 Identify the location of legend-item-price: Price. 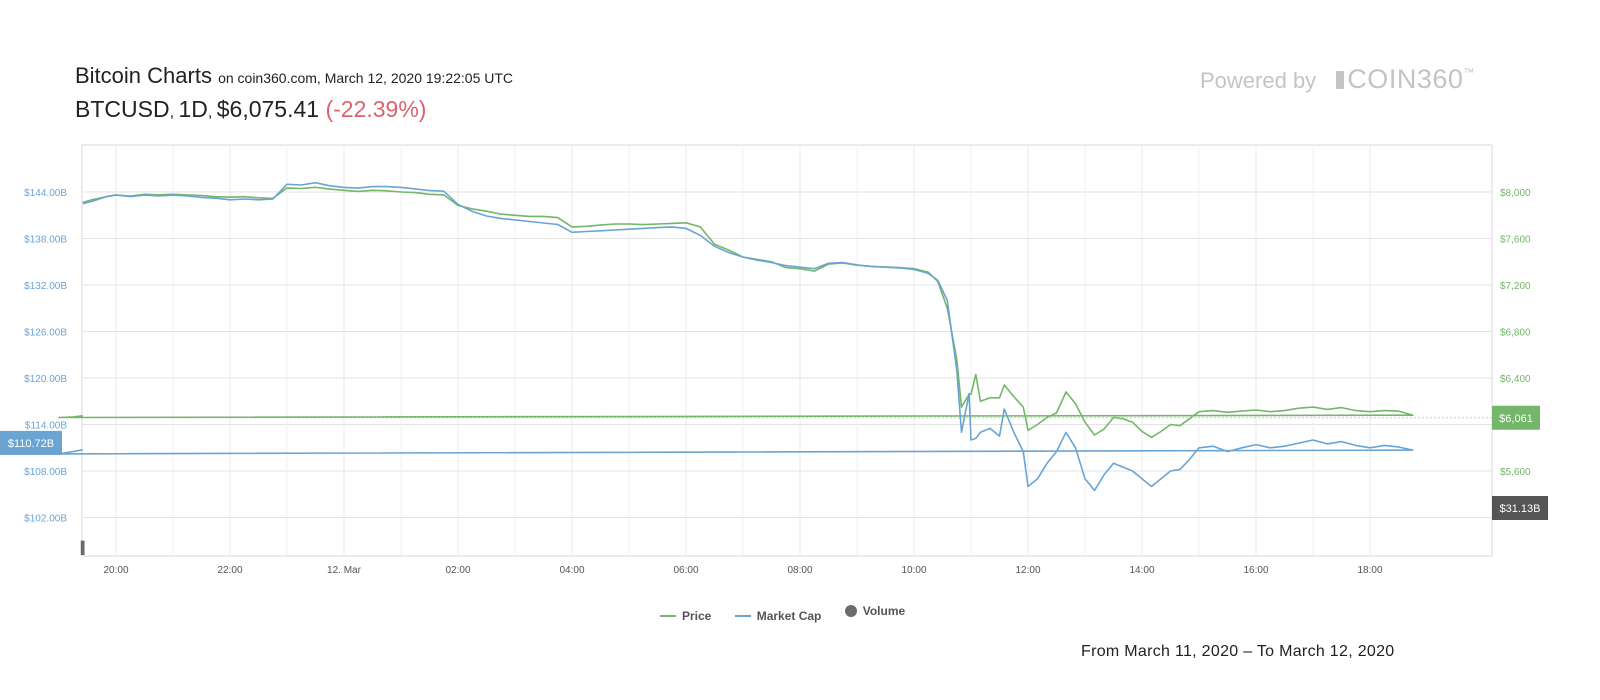
(685, 616).